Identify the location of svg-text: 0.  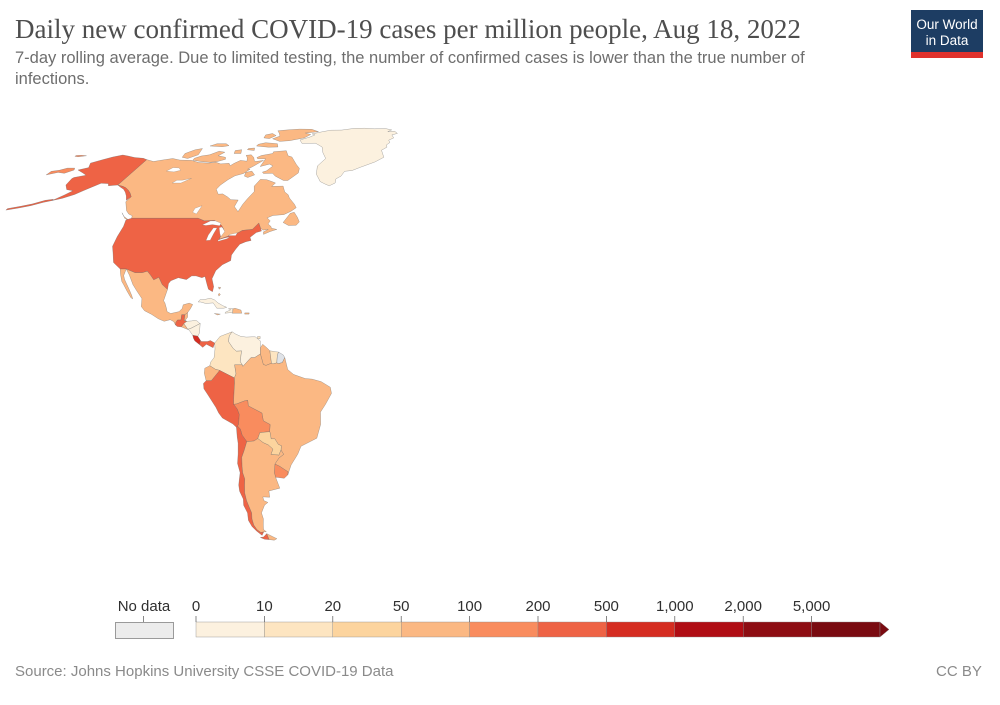
(196, 606).